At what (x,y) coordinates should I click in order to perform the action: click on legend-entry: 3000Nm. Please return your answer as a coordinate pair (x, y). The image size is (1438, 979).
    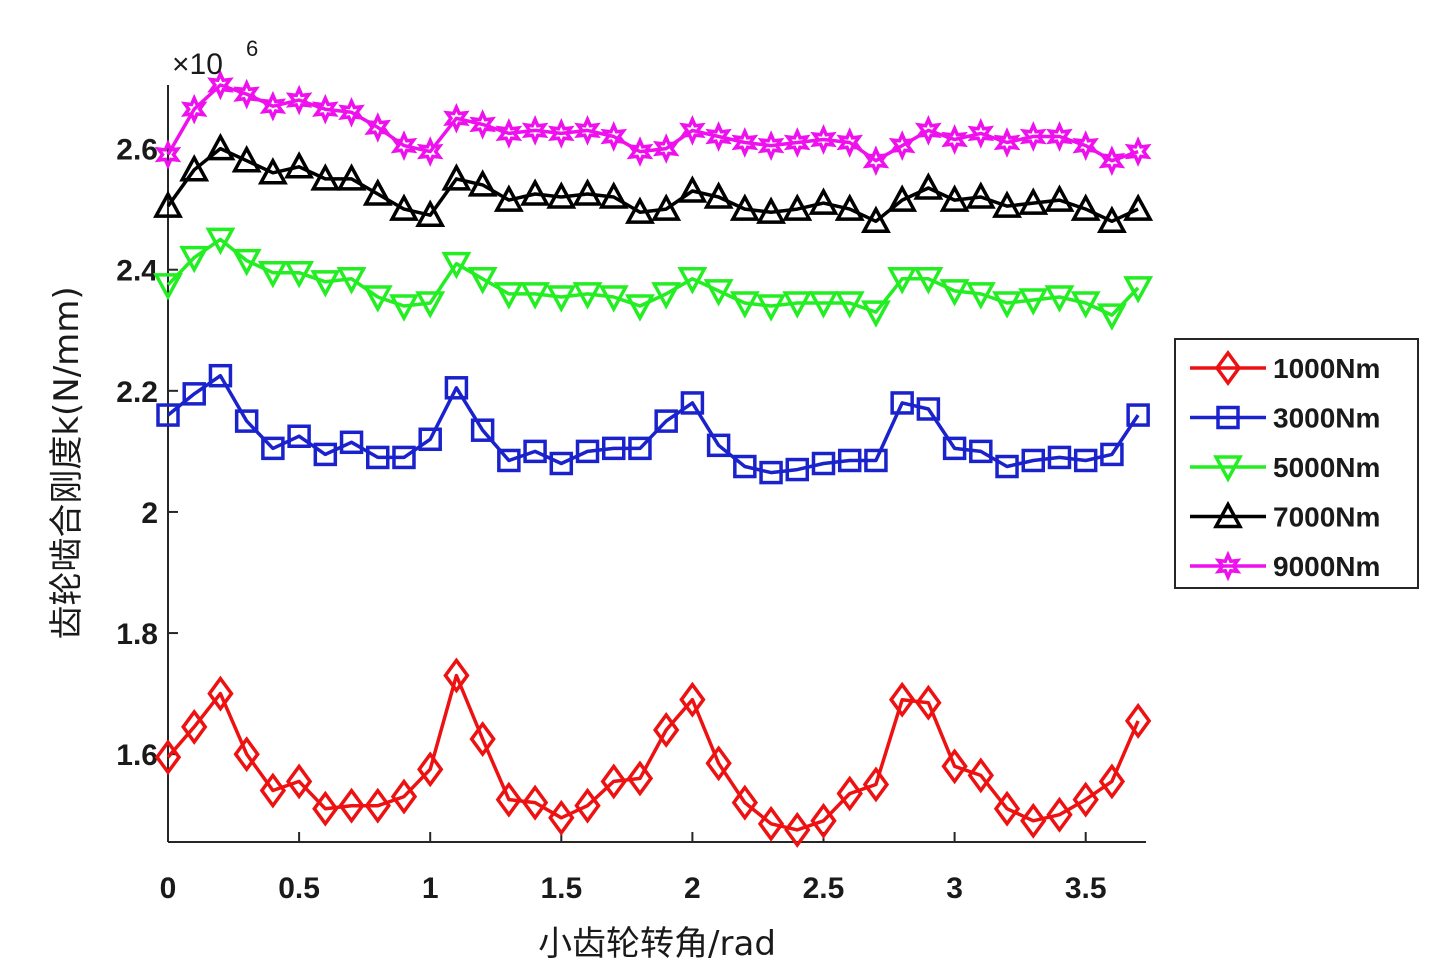
    Looking at the image, I should click on (1285, 418).